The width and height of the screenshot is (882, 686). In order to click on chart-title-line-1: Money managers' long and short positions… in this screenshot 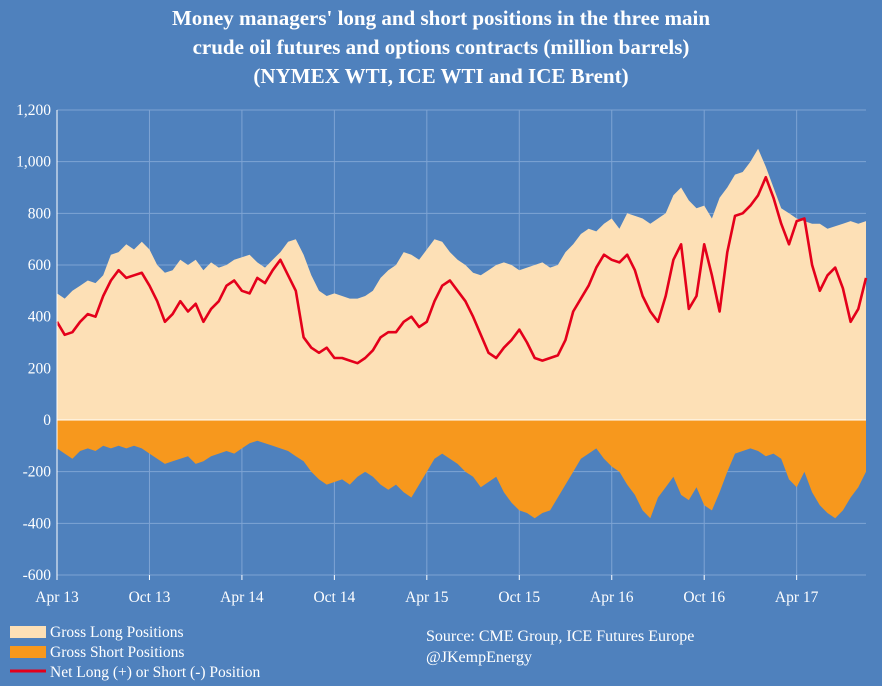, I will do `click(441, 18)`.